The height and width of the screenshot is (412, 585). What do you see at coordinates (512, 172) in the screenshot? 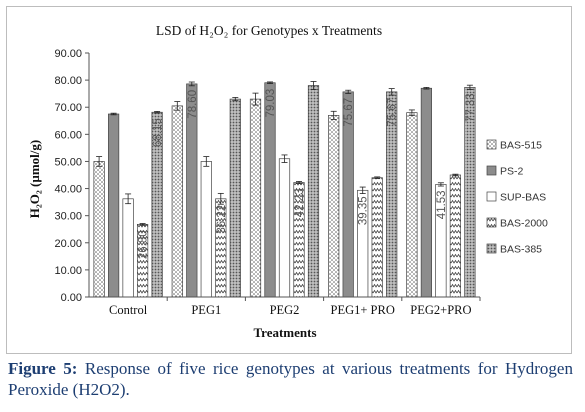
I see `legend-label: PS-2` at bounding box center [512, 172].